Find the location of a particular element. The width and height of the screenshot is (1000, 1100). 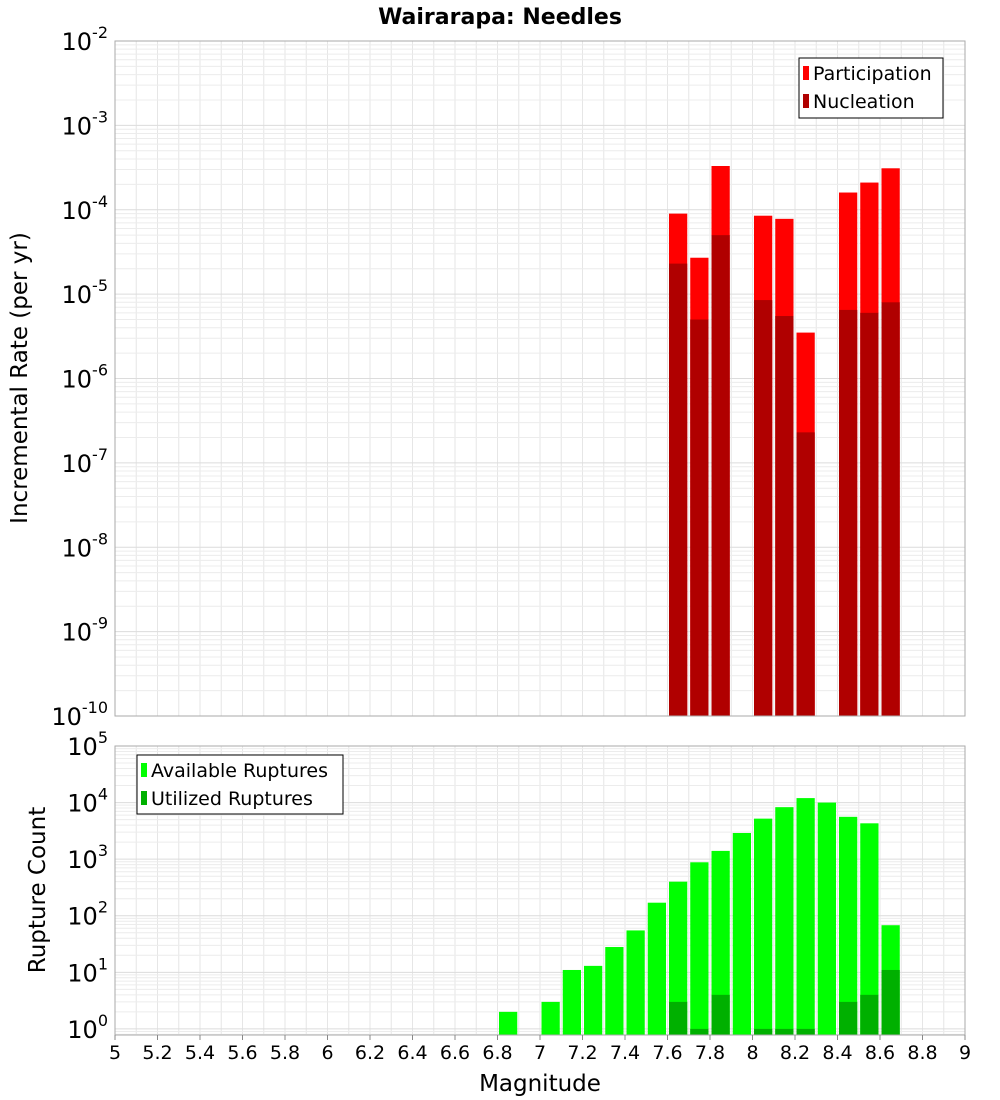

legend-label-participation: Participation is located at coordinates (872, 74).